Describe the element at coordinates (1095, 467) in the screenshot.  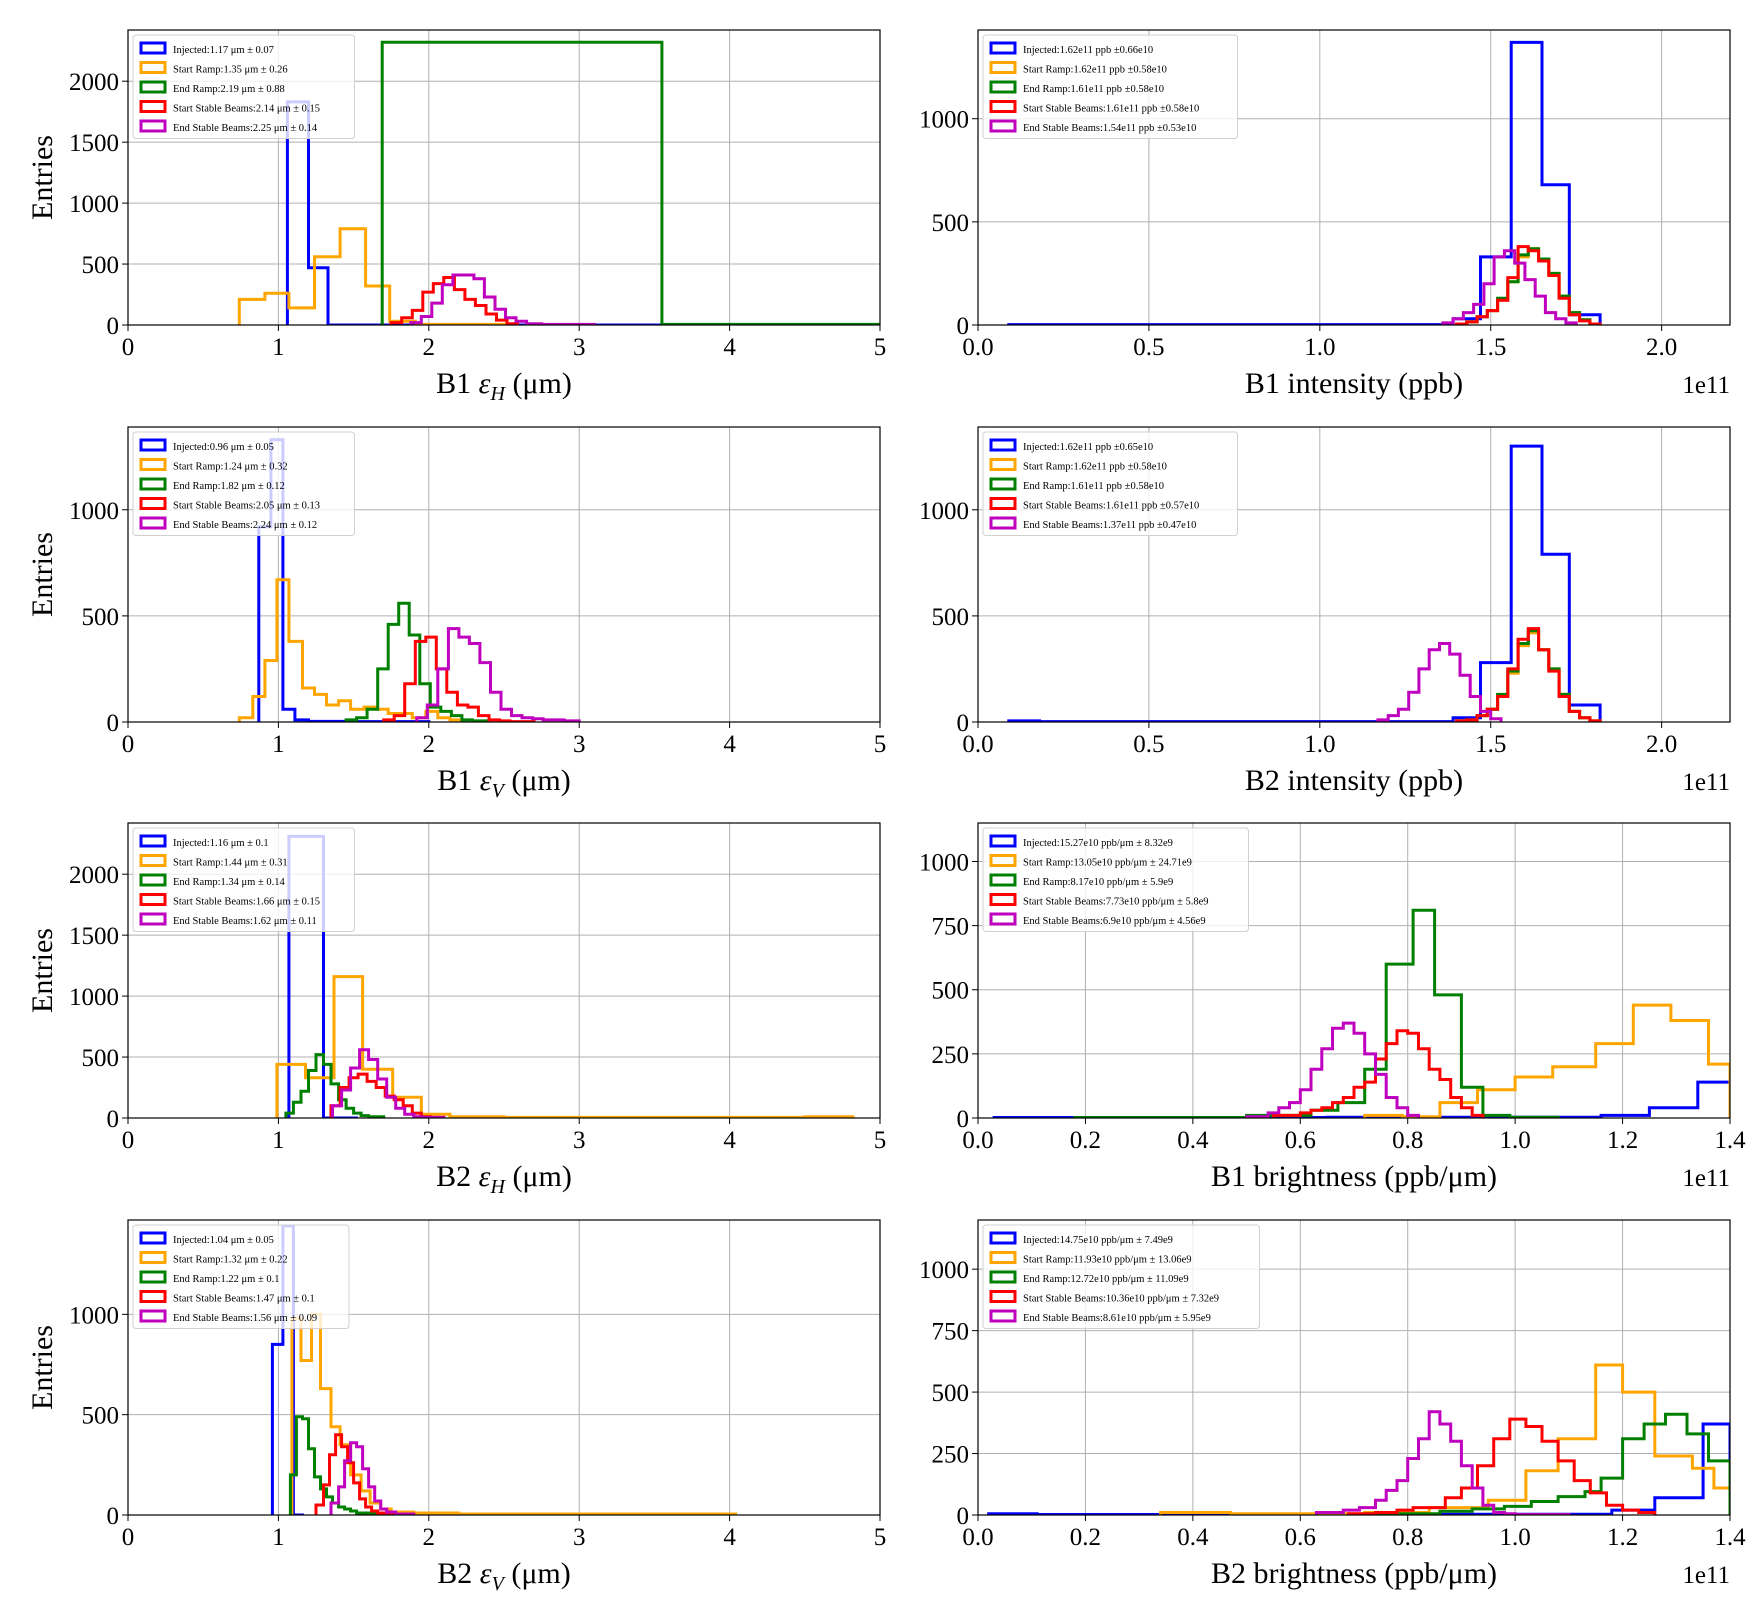
I see `legend-entry: Start Ramp:1.62e11 ppb ±0.58e10` at that location.